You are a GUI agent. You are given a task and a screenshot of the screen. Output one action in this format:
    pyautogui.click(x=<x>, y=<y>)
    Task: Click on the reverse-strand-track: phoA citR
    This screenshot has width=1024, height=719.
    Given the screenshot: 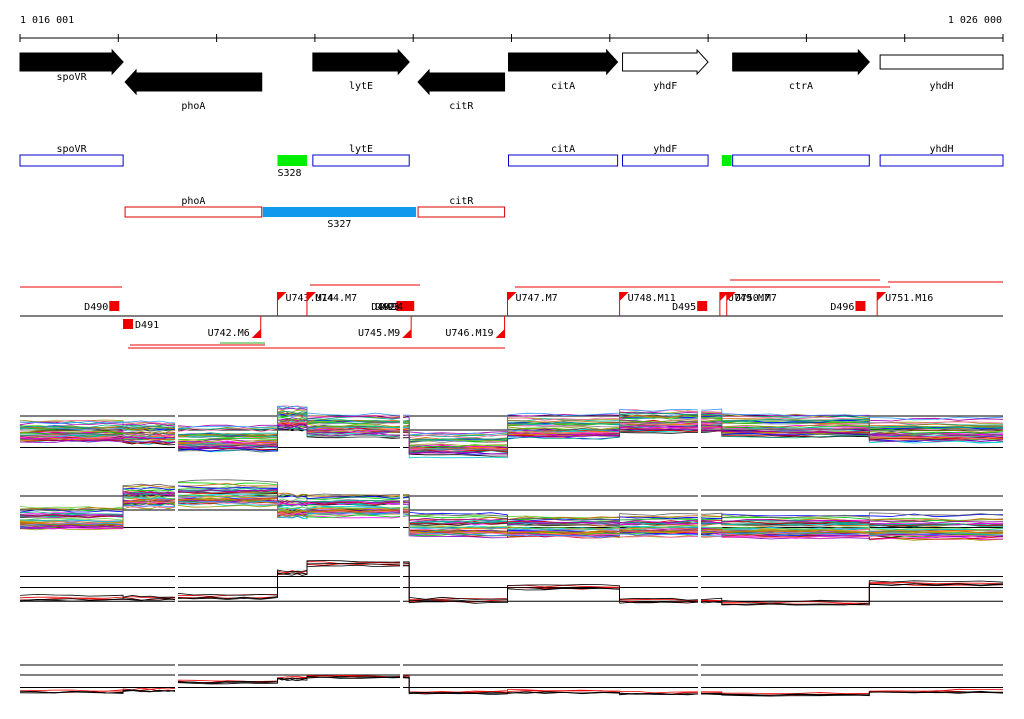 What is the action you would take?
    pyautogui.click(x=315, y=207)
    